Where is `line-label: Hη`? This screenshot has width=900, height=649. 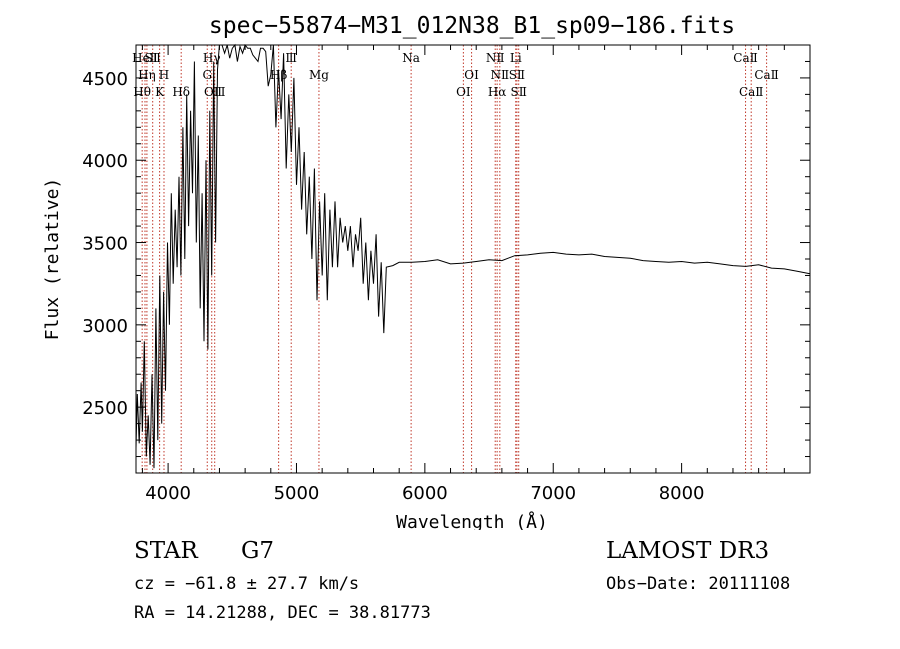
line-label: Hη is located at coordinates (147, 75).